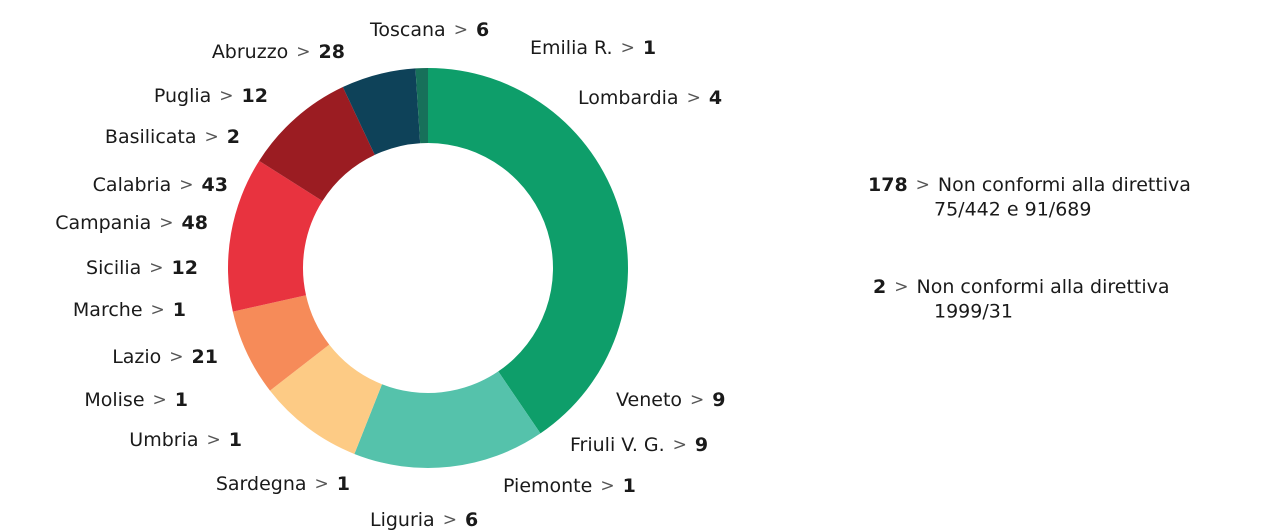 The image size is (1286, 531). What do you see at coordinates (113, 268) in the screenshot?
I see `region-name: Sicilia` at bounding box center [113, 268].